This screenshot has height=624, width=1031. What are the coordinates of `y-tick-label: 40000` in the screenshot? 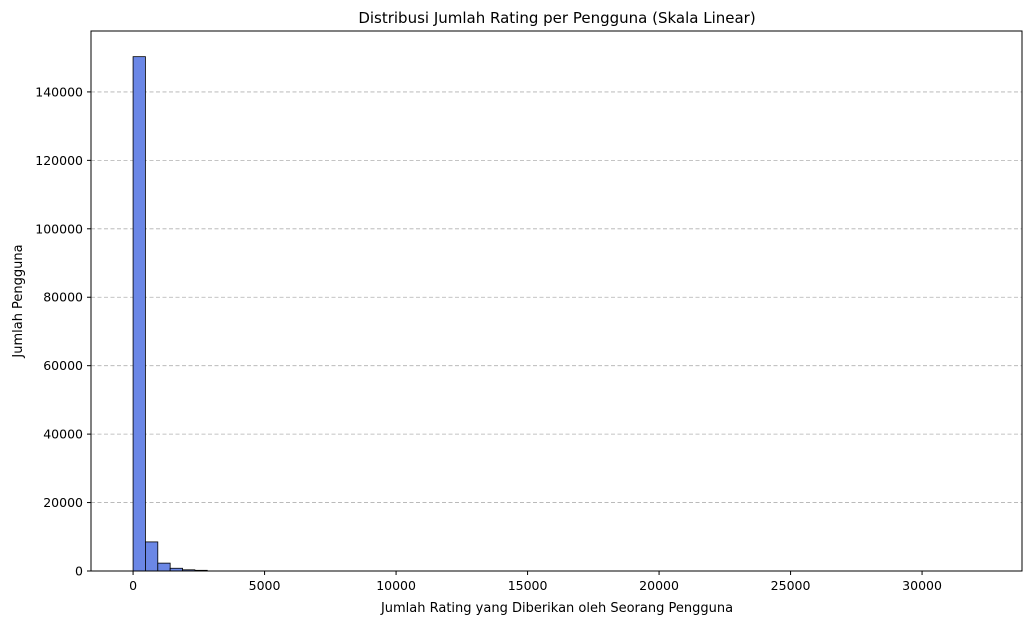 It's located at (63, 434).